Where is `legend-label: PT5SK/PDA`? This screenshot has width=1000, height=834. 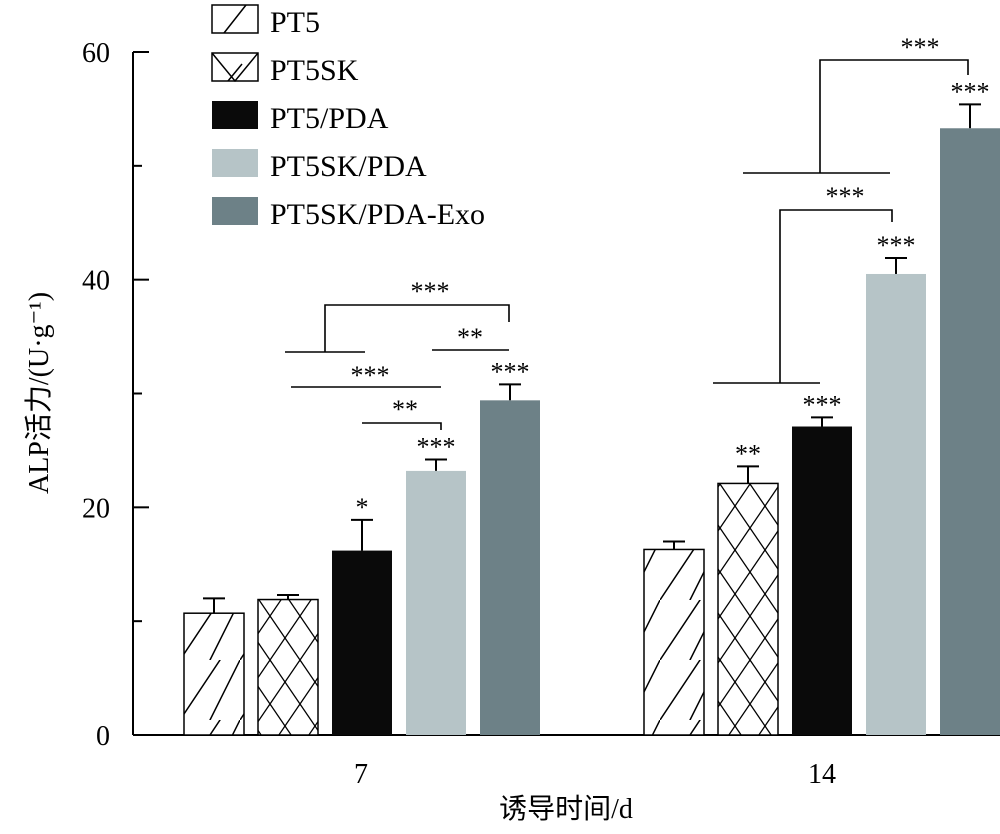 legend-label: PT5SK/PDA is located at coordinates (348, 166).